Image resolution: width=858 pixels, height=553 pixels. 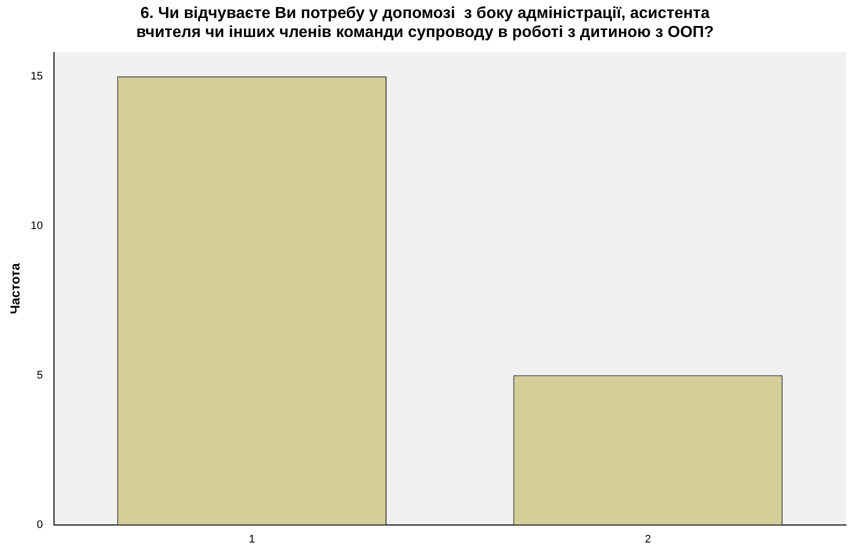 I want to click on y-tick-label: 0, so click(x=39, y=524).